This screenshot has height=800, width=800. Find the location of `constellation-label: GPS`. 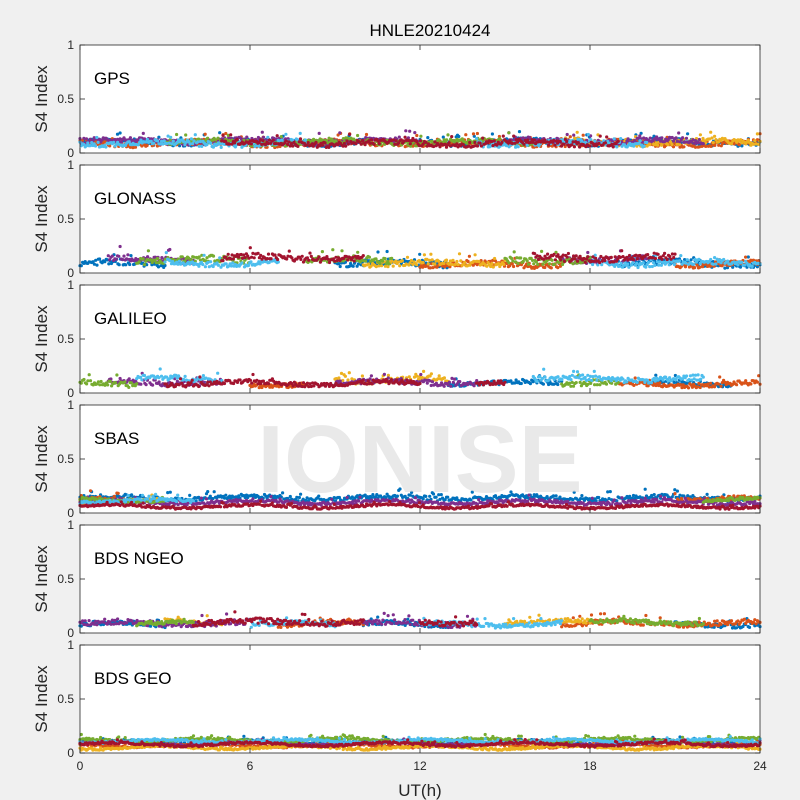

constellation-label: GPS is located at coordinates (112, 78).